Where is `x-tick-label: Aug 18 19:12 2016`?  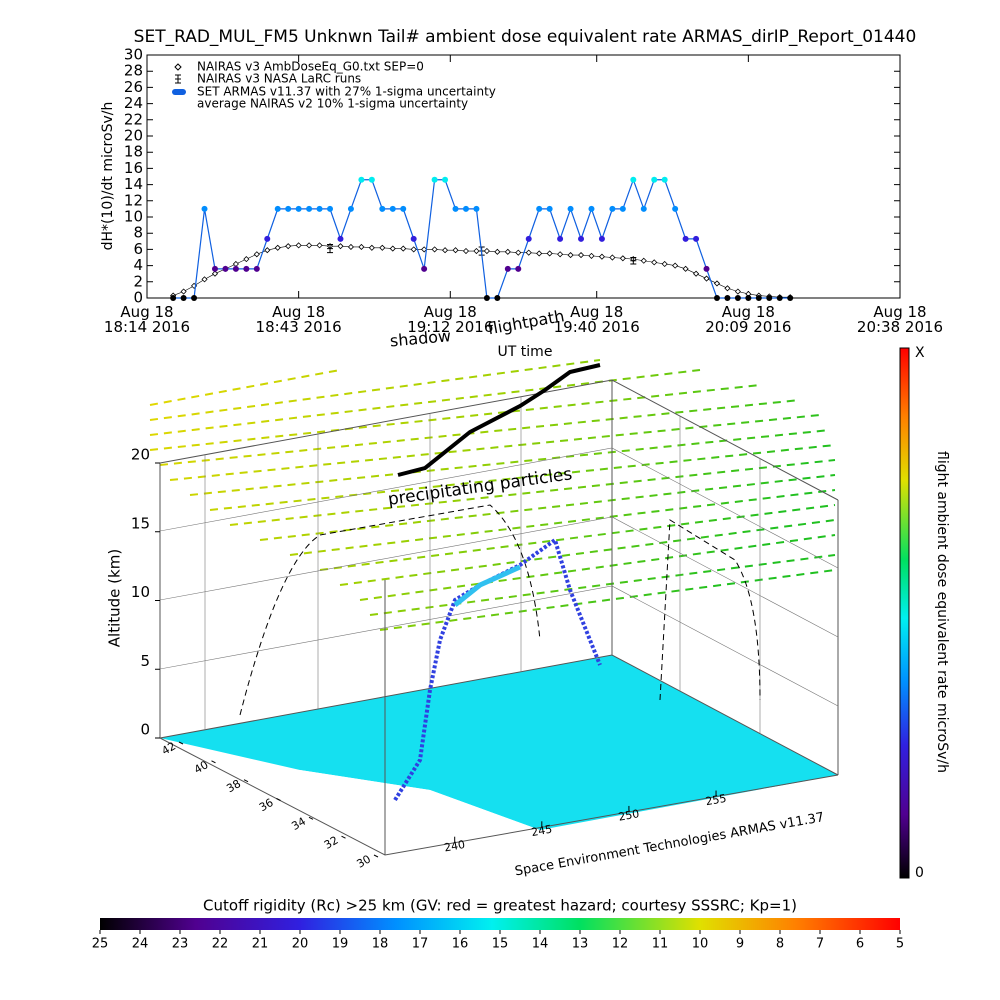 x-tick-label: Aug 18 19:12 2016 is located at coordinates (450, 319).